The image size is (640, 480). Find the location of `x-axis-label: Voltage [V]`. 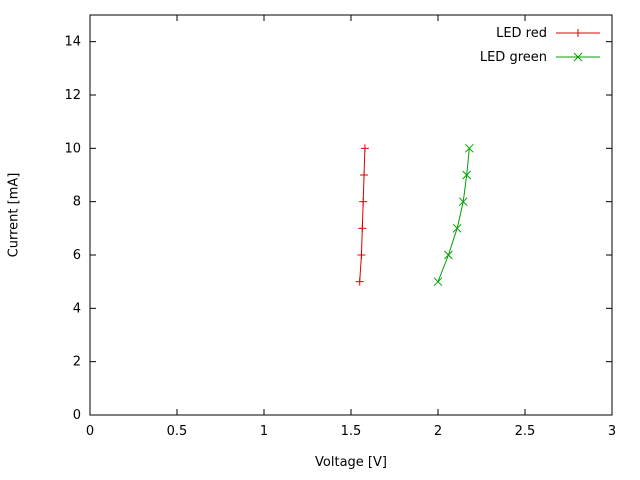

x-axis-label: Voltage [V] is located at coordinates (351, 462).